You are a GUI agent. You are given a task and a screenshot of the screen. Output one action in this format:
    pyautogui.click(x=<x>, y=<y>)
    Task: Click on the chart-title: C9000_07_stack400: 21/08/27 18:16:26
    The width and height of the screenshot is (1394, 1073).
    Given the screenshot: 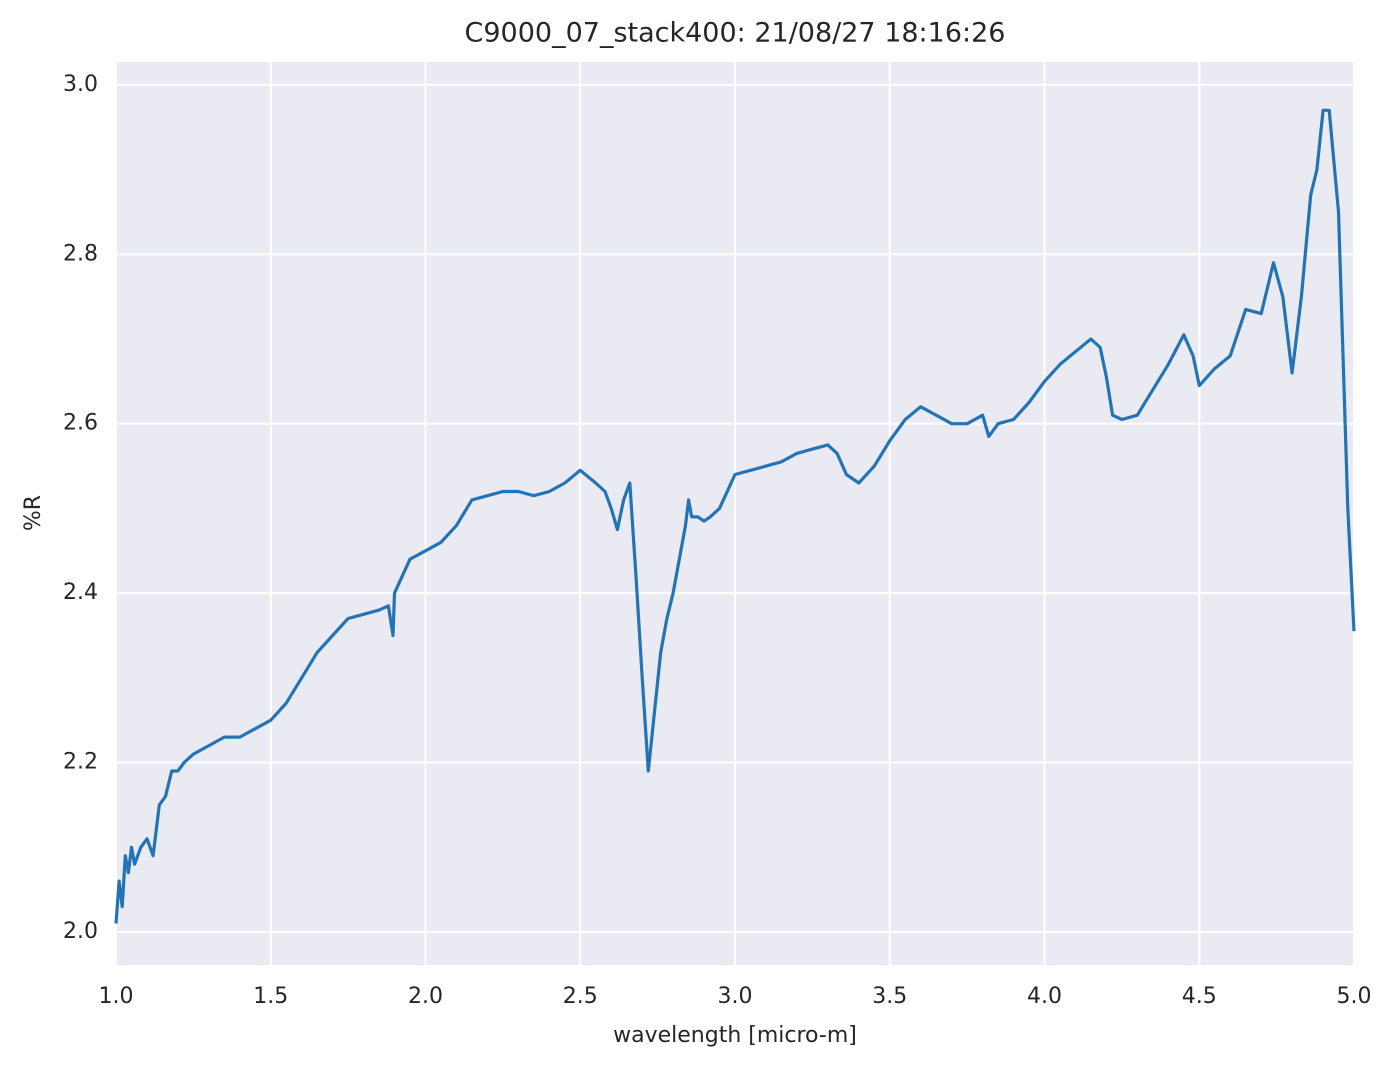 What is the action you would take?
    pyautogui.click(x=735, y=33)
    